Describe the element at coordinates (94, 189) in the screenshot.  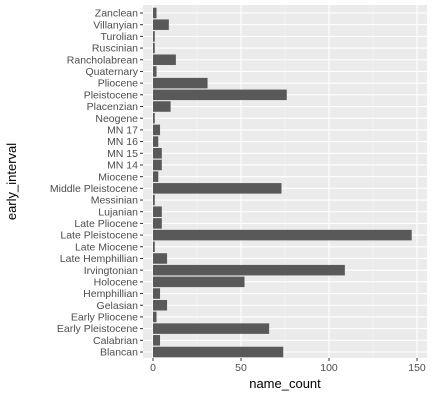
I see `y-tick-label: Middle Pleistocene` at that location.